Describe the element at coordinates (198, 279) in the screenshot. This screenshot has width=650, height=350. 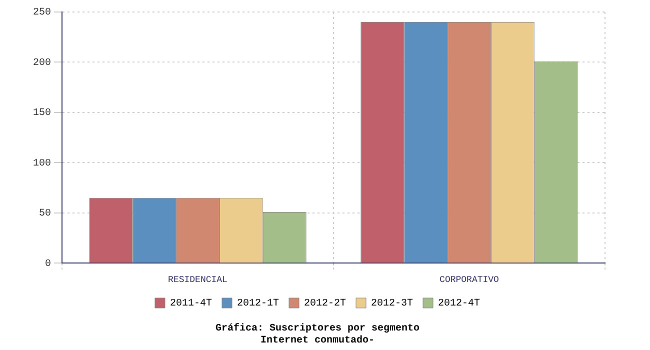
I see `x-tick-label: RESIDENCIAL` at that location.